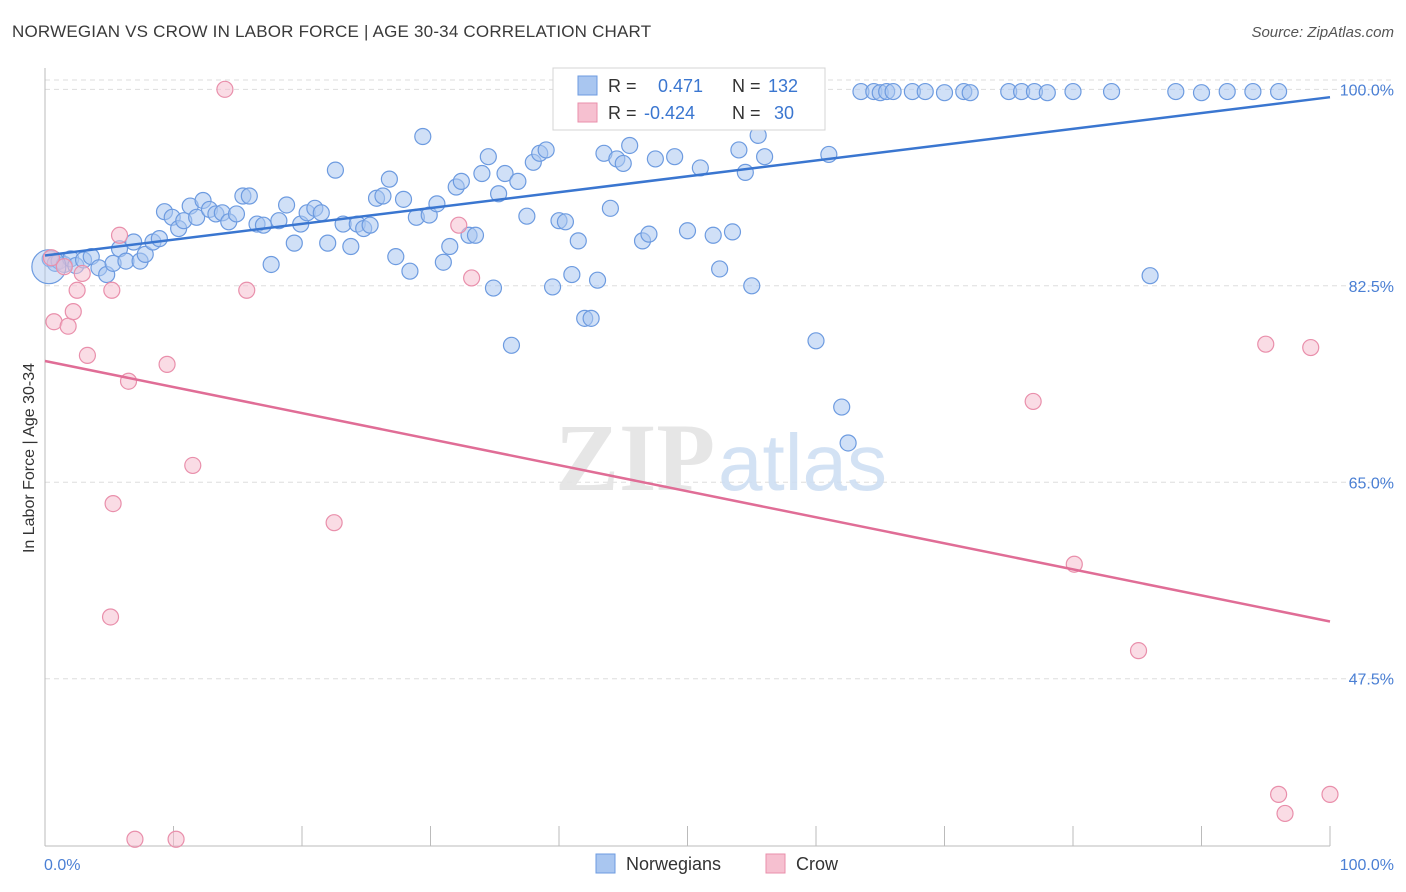 This screenshot has width=1406, height=892. What do you see at coordinates (746, 113) in the screenshot?
I see `legend-n-label-2: N =` at bounding box center [746, 113].